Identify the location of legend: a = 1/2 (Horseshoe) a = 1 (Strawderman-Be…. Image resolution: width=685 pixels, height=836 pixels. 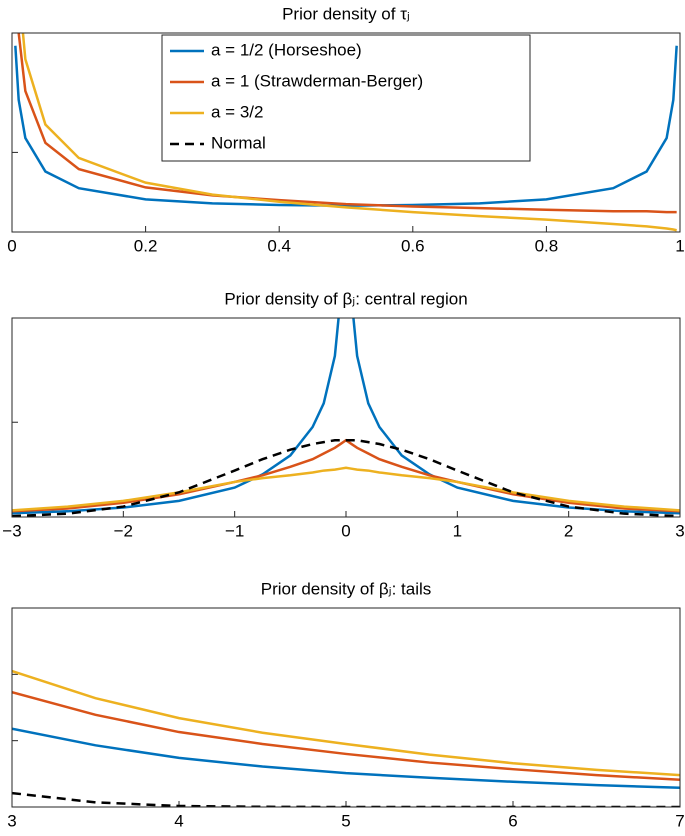
(346, 98).